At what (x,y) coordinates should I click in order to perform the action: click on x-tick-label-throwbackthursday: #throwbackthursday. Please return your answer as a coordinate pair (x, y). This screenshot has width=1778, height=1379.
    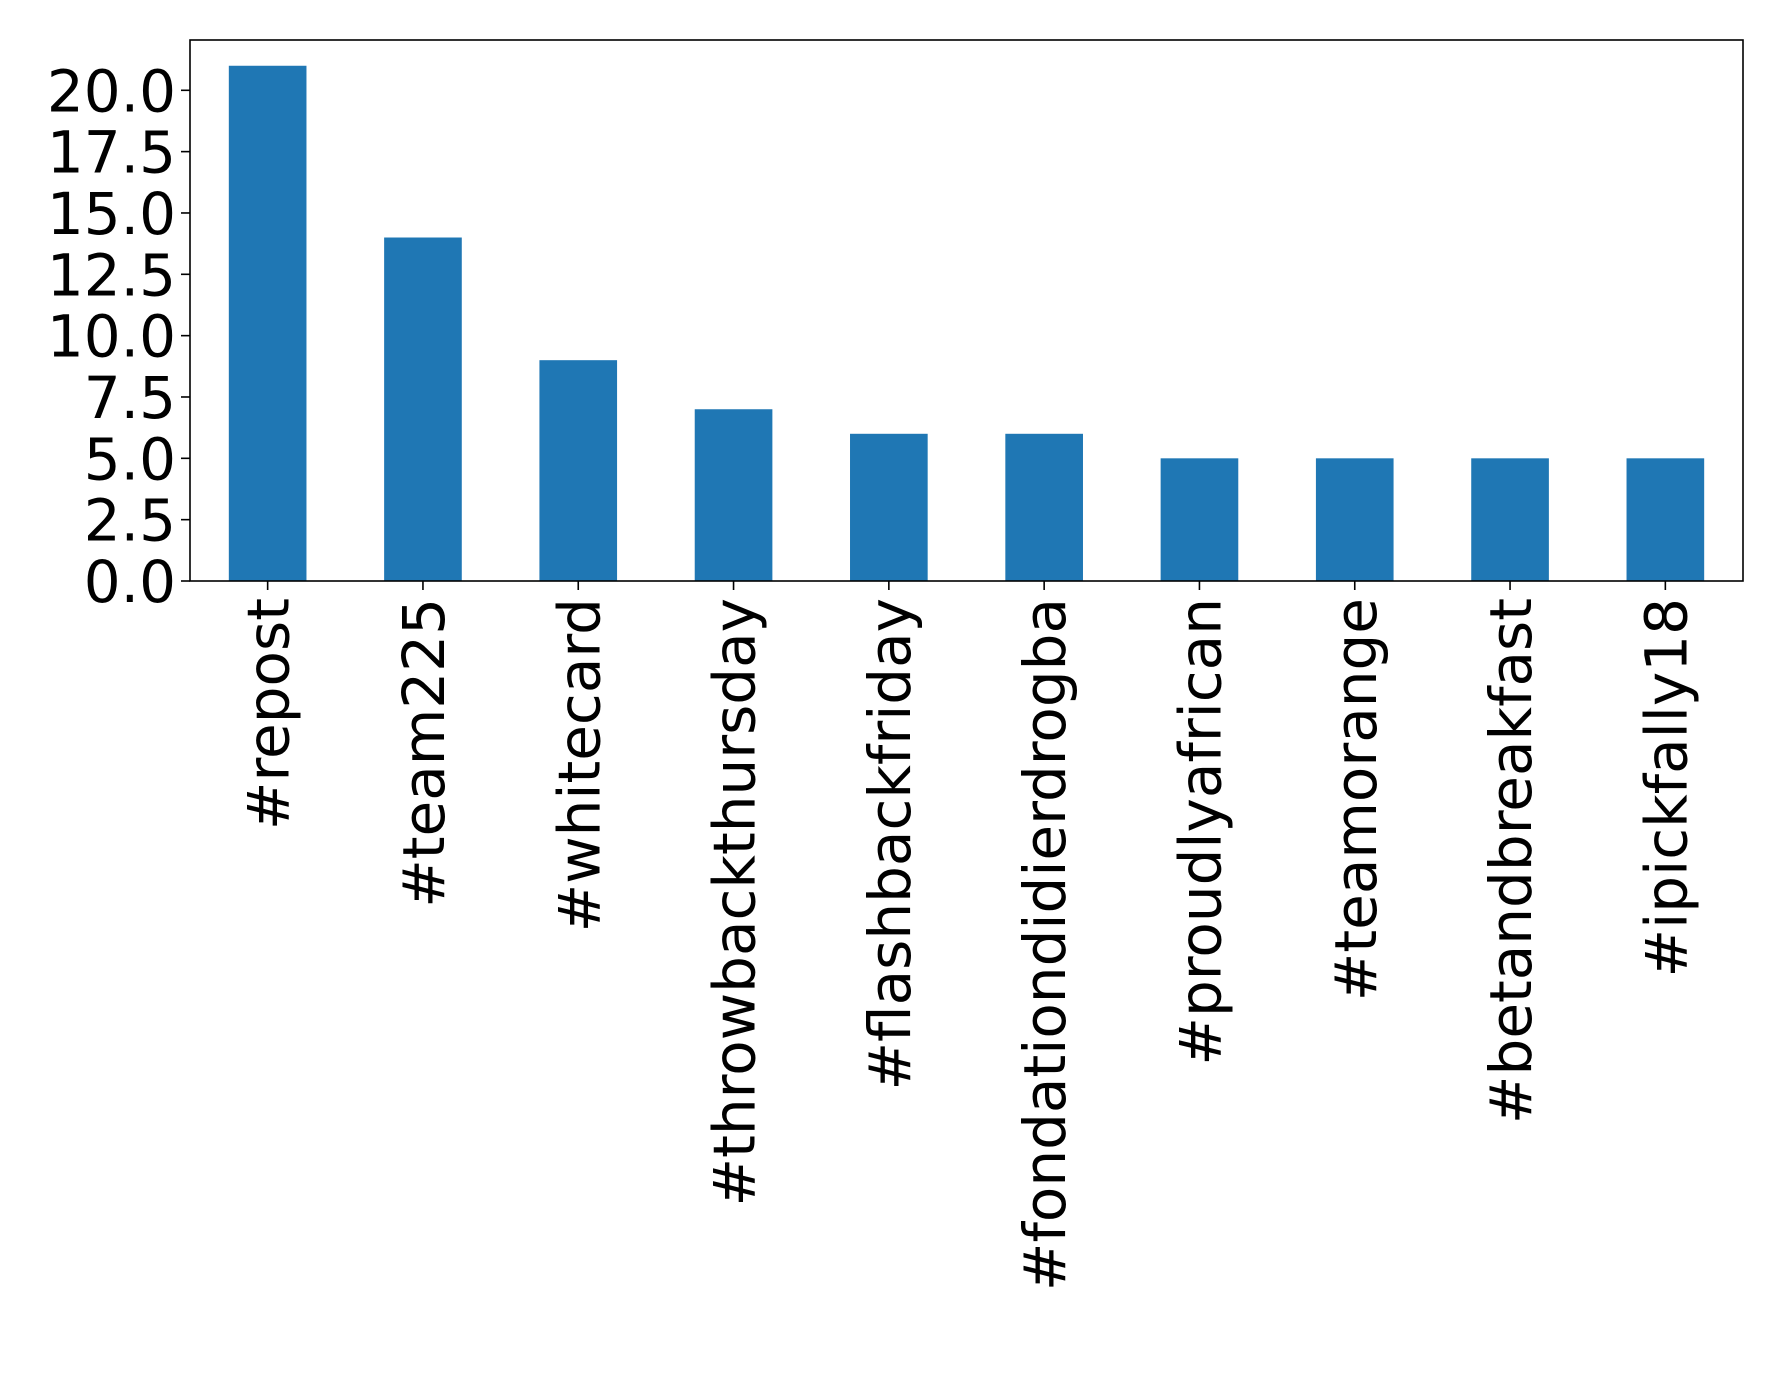
    Looking at the image, I should click on (735, 902).